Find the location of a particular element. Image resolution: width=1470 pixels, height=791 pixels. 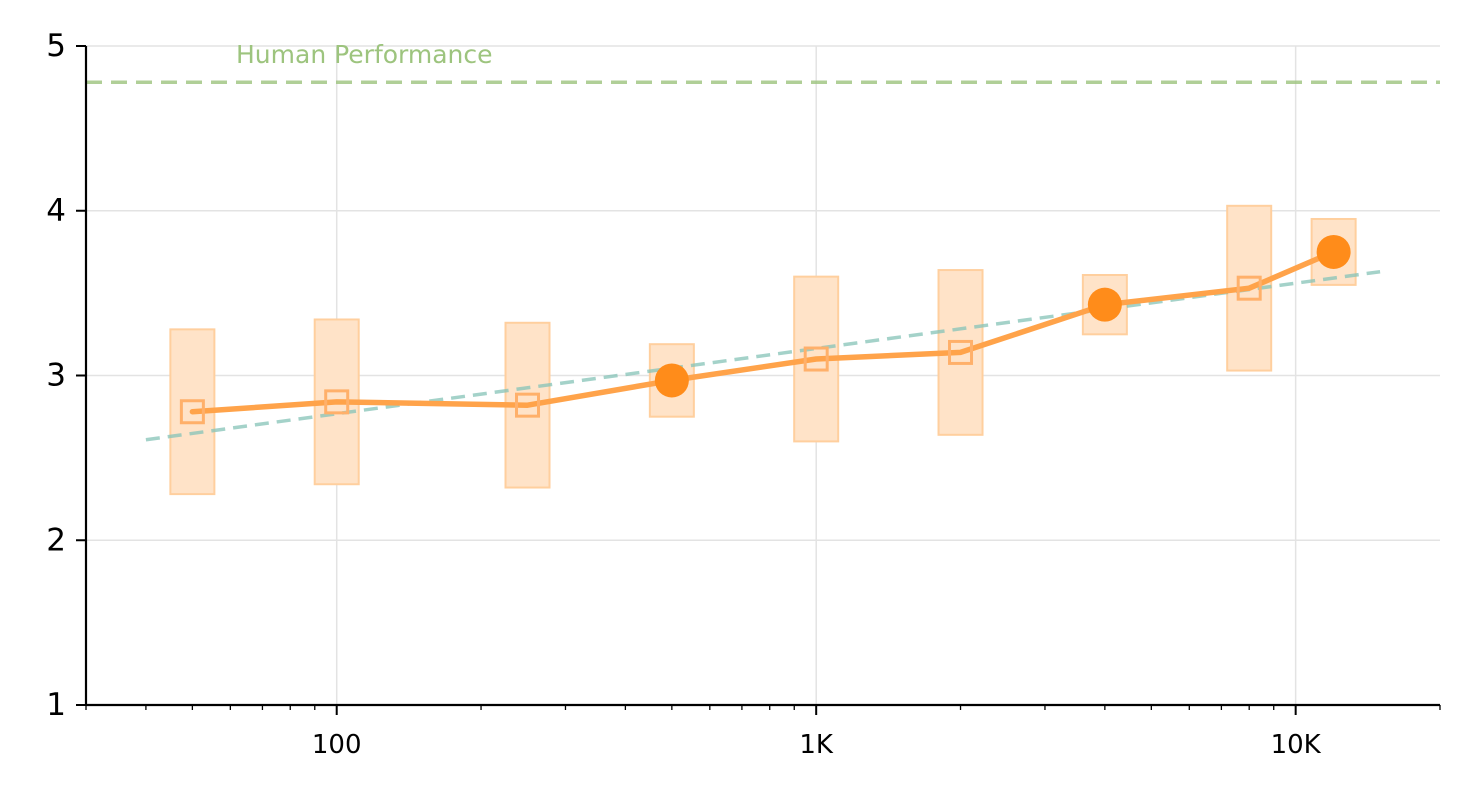

human-performance-label: Human Performance is located at coordinates (364, 54).